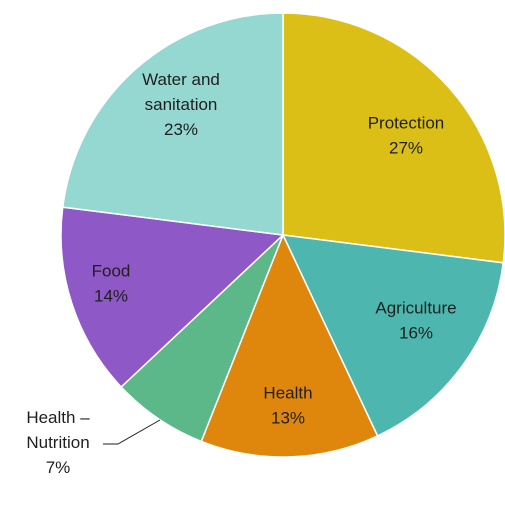 This screenshot has height=510, width=505. Describe the element at coordinates (111, 284) in the screenshot. I see `slice-label-food: Food 14%` at that location.